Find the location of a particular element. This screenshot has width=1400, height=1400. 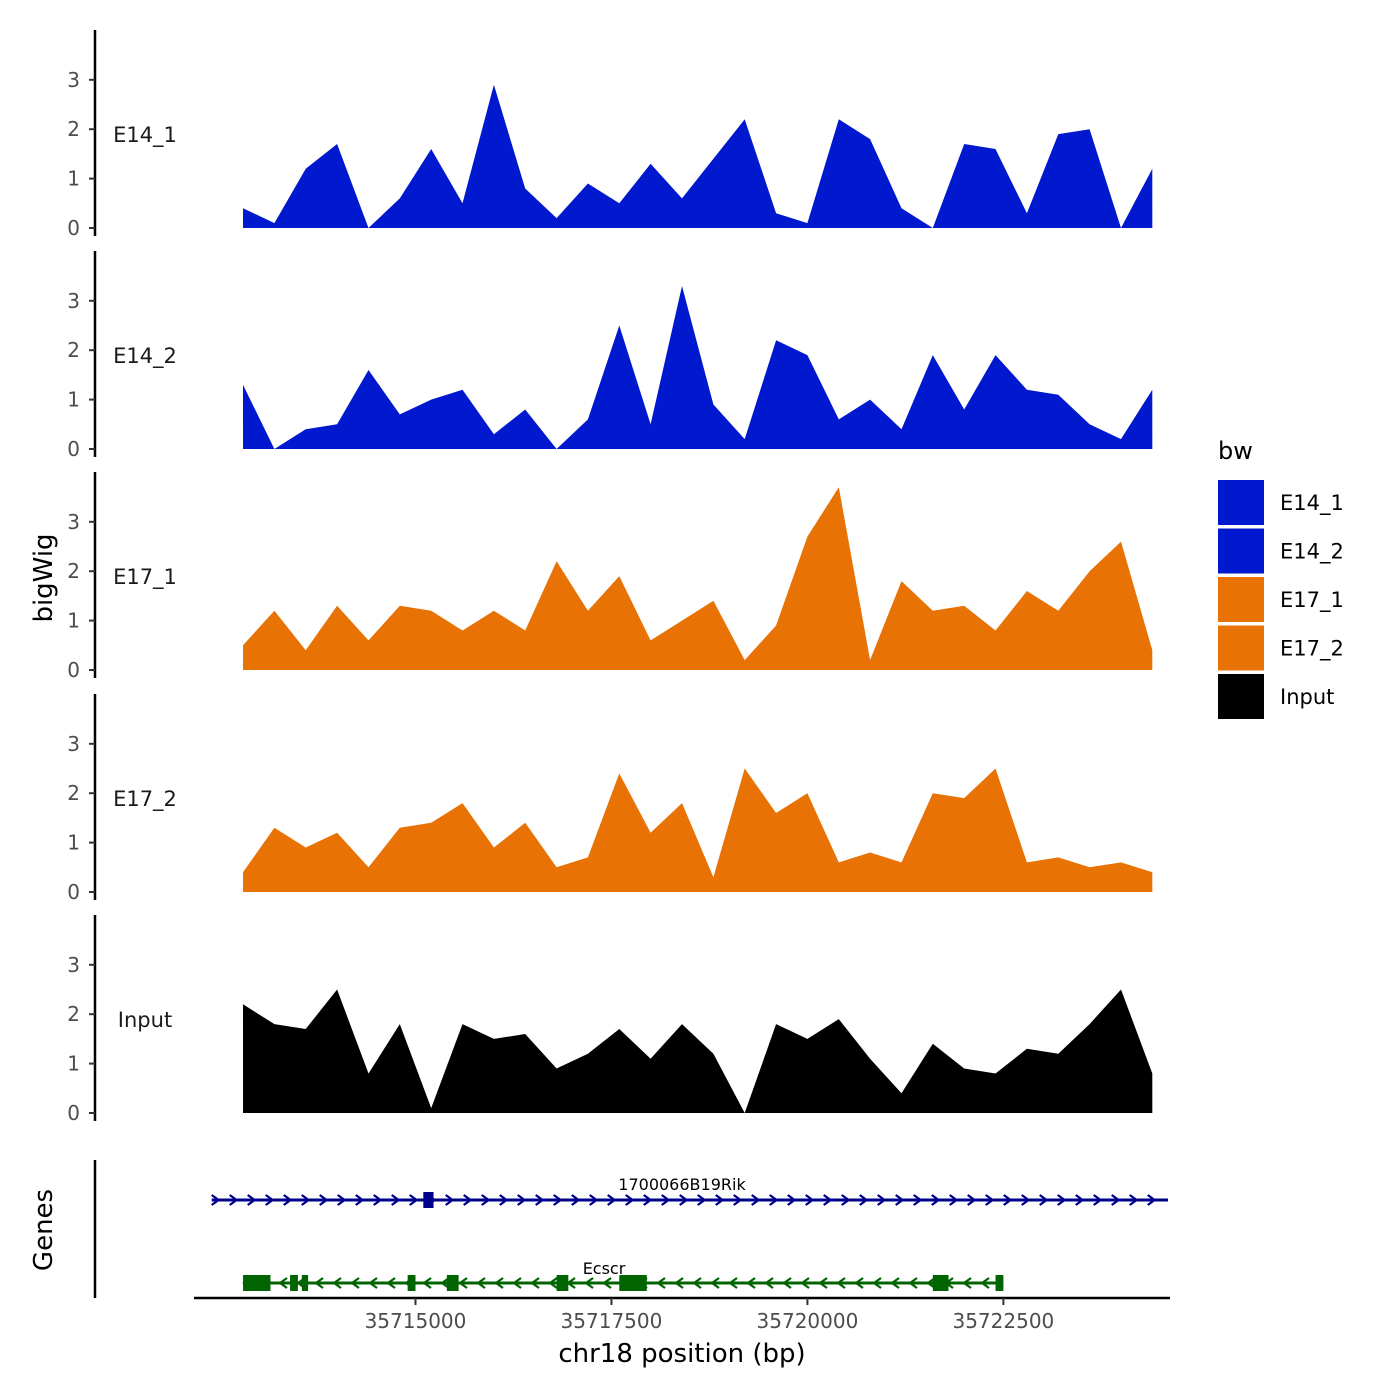

track-panel-E14_1: 0 1 2 3 E14_1 is located at coordinates (610, 135).